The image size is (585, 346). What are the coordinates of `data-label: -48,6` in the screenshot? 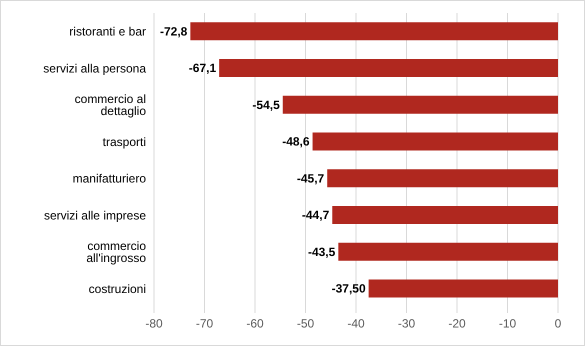 It's located at (296, 141).